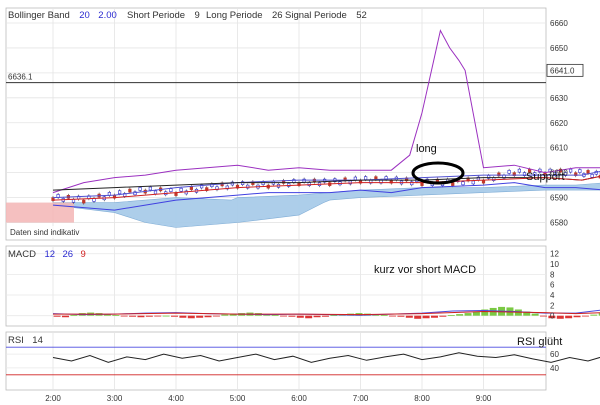  What do you see at coordinates (559, 148) in the screenshot?
I see `price-y-tick: 6610` at bounding box center [559, 148].